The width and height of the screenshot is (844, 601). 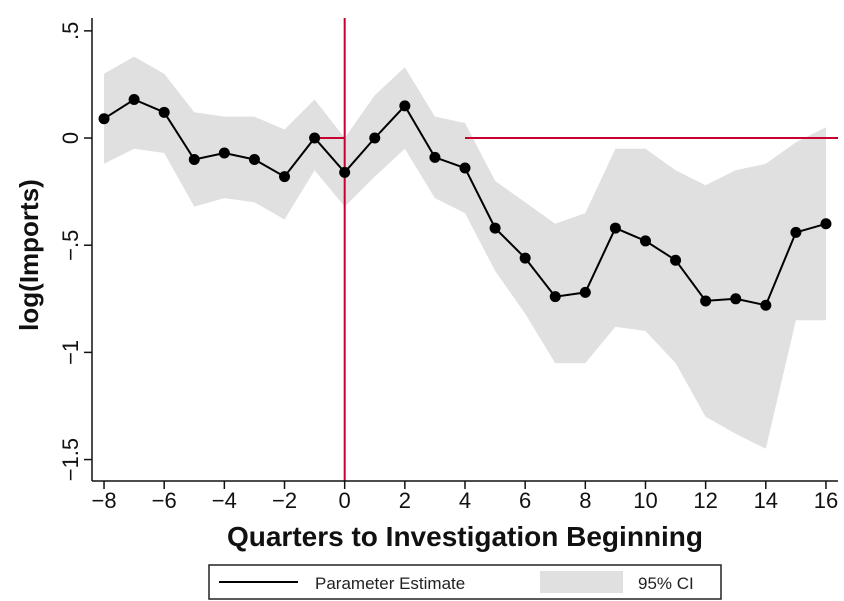 I want to click on y-tick-label: −.5, so click(x=70, y=245).